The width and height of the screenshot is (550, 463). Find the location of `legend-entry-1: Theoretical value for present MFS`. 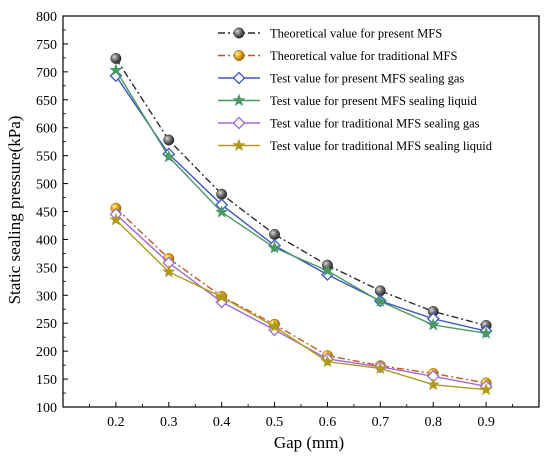

legend-entry-1: Theoretical value for present MFS is located at coordinates (330, 34).